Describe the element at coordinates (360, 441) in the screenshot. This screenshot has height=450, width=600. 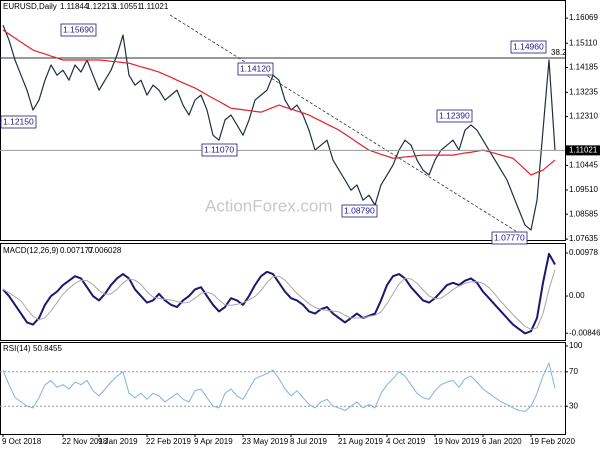
I see `x-tick-label: 21 Aug 2019` at that location.